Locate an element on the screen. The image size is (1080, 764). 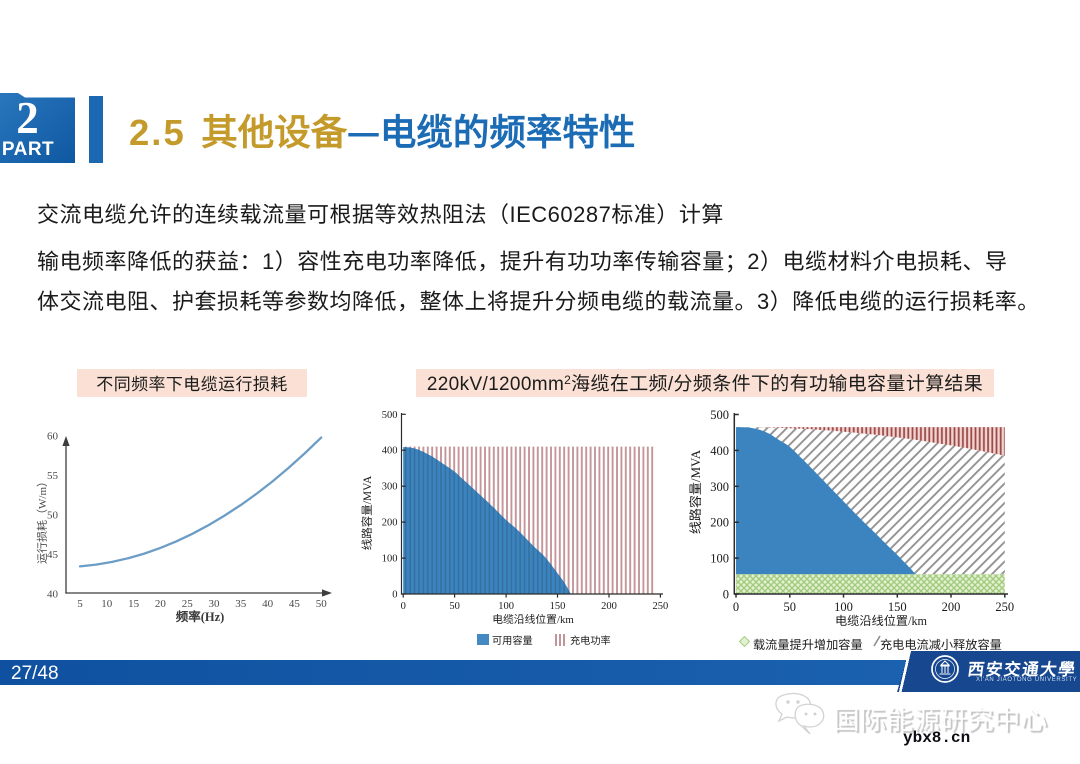
svg-text: 5 is located at coordinates (80, 604).